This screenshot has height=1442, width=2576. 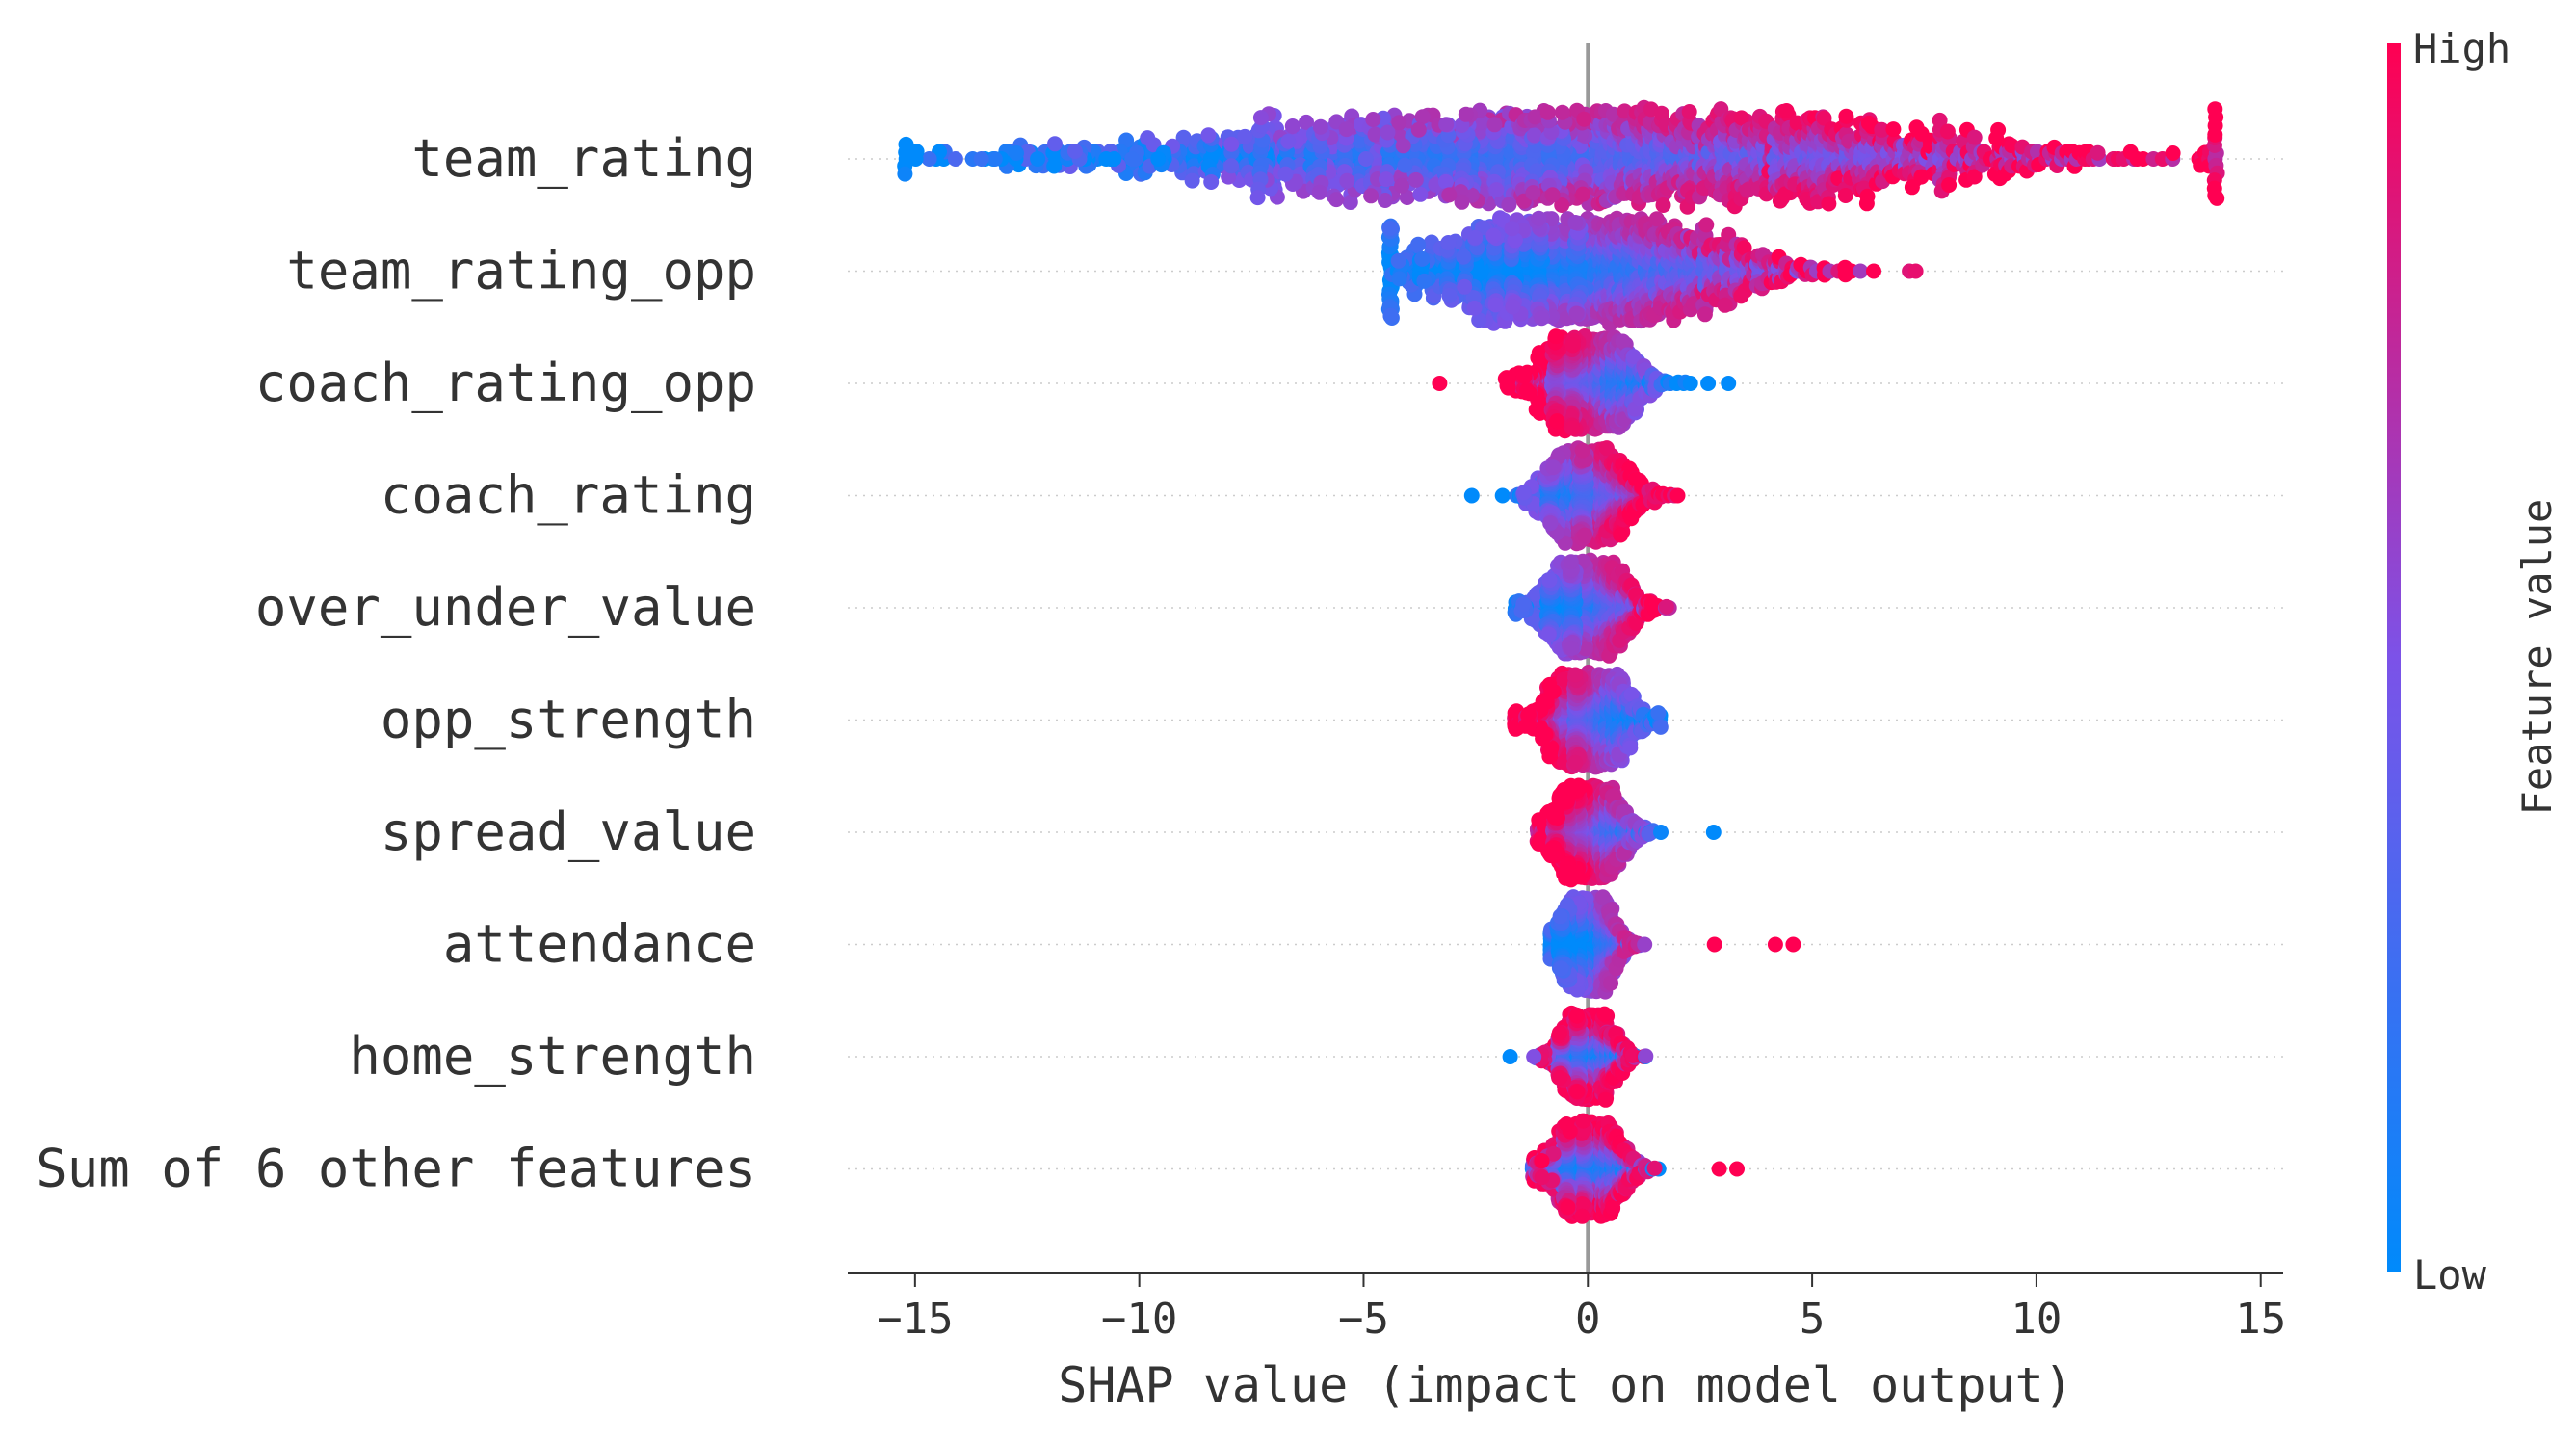 I want to click on feature-label: coach_rating_opp, so click(x=506, y=383).